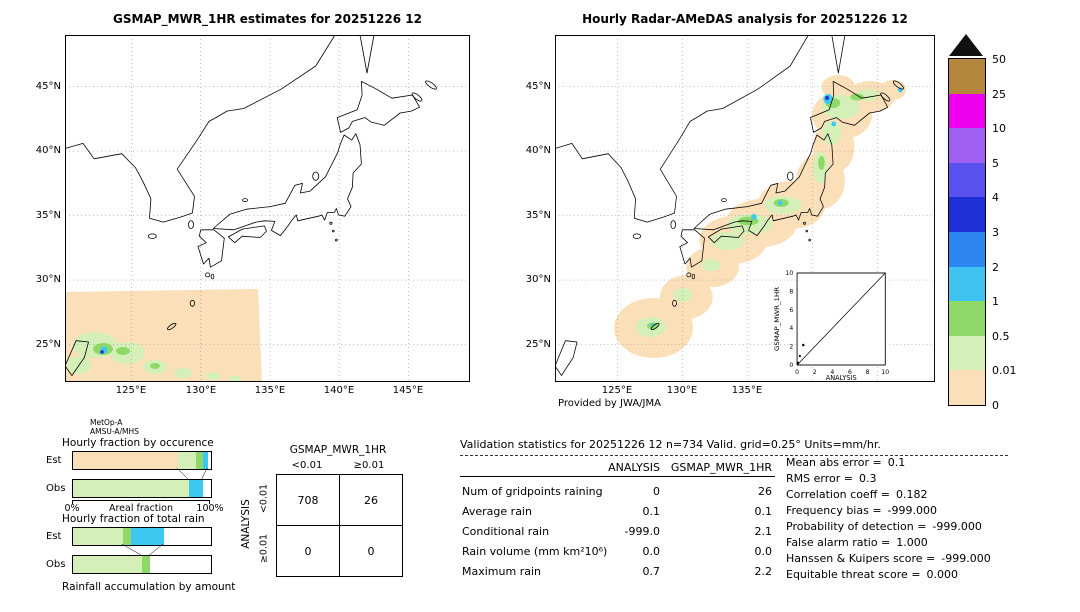  I want to click on validation-col-header: GSMAP_MWR_1HR, so click(721, 467).